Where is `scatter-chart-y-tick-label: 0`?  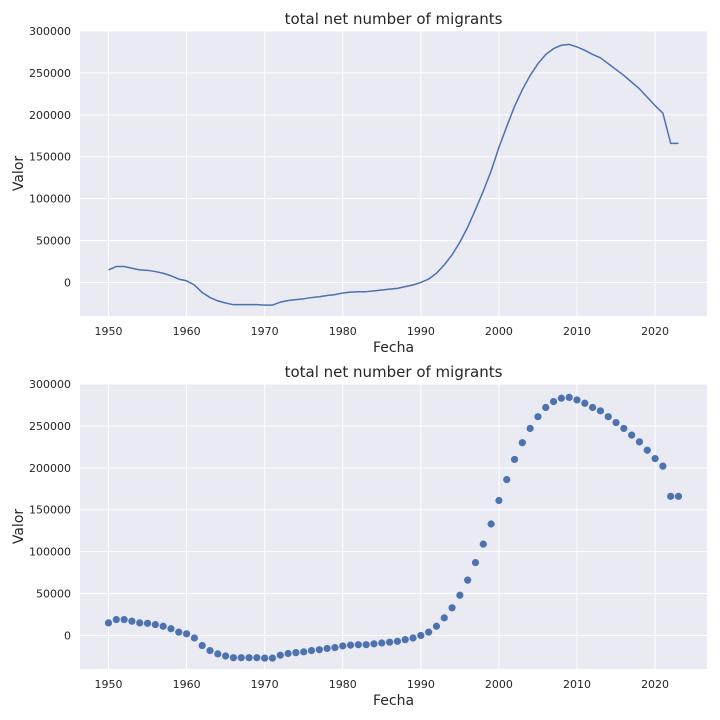 scatter-chart-y-tick-label: 0 is located at coordinates (67, 635).